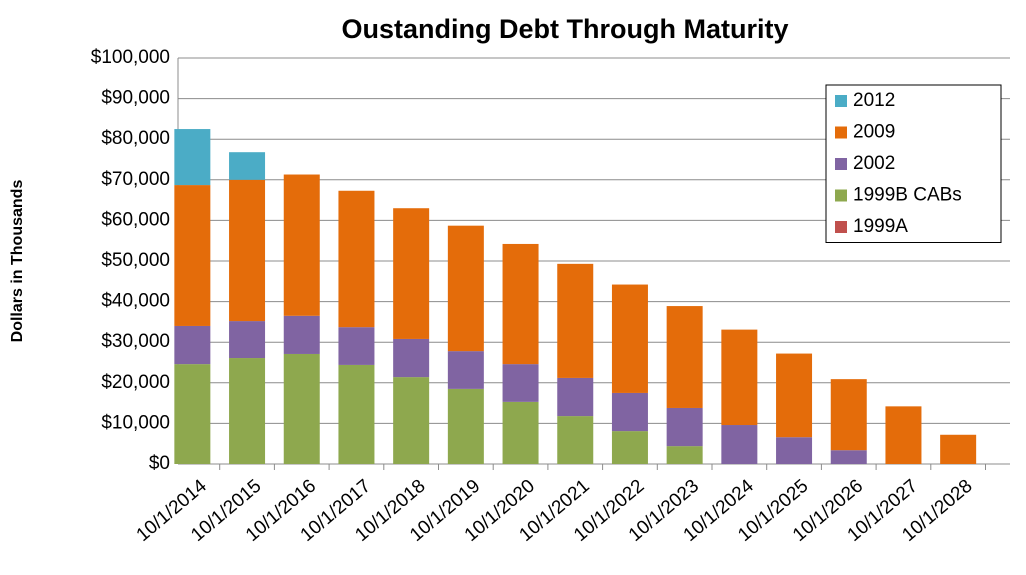  Describe the element at coordinates (907, 195) in the screenshot. I see `legend-label: 1999B CABs` at that location.